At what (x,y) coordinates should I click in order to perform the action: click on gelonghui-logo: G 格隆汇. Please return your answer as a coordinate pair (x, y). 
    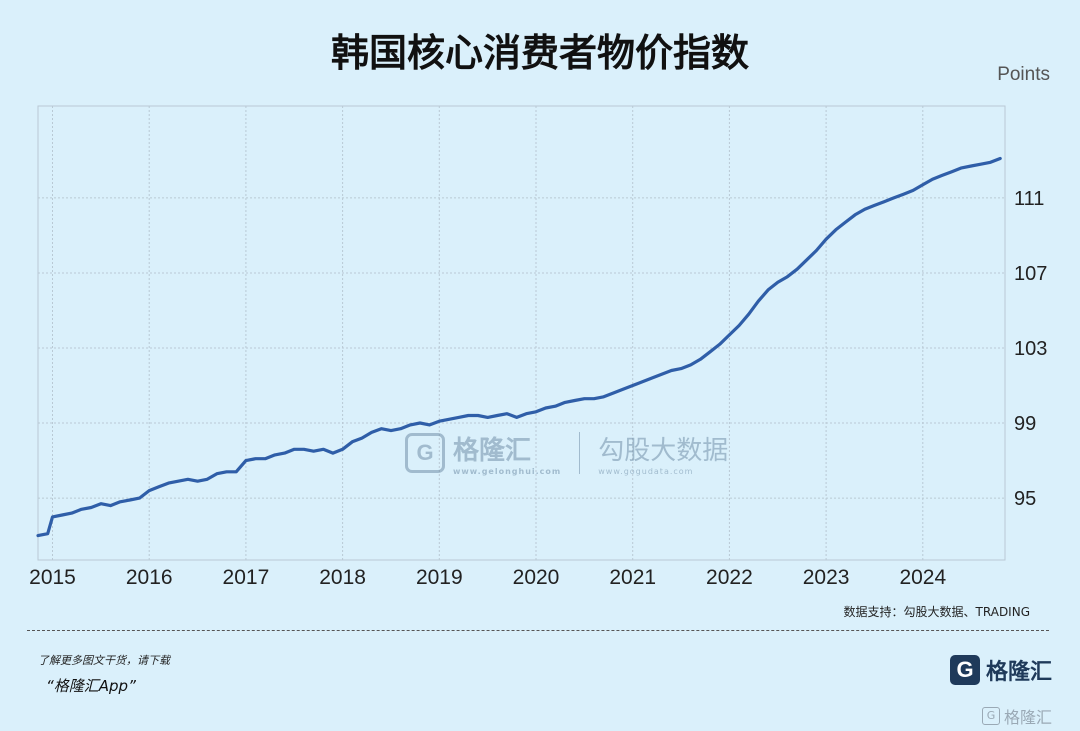
    Looking at the image, I should click on (1001, 670).